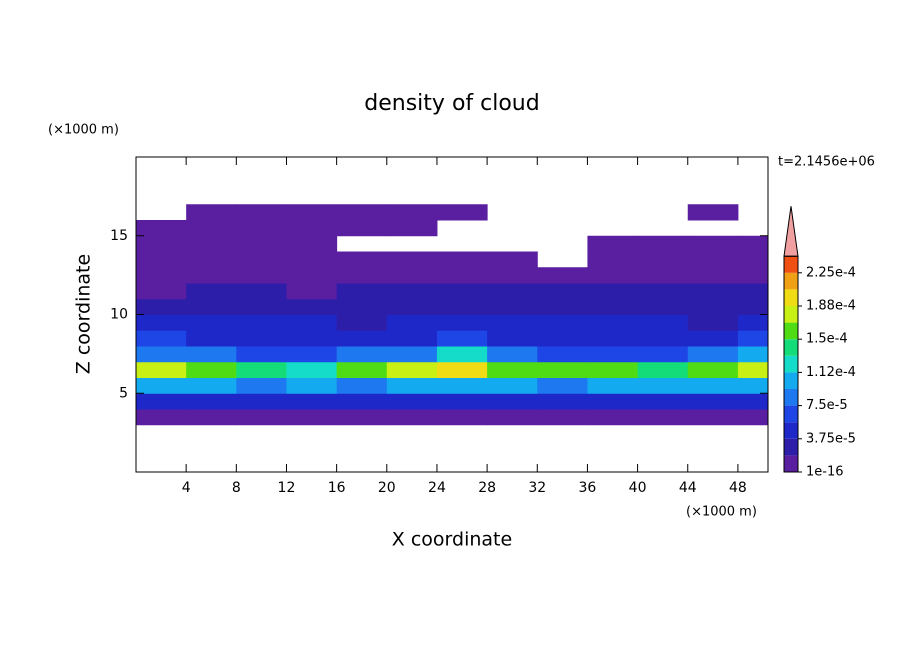  Describe the element at coordinates (721, 512) in the screenshot. I see `x-unit: (×1000 m)` at that location.